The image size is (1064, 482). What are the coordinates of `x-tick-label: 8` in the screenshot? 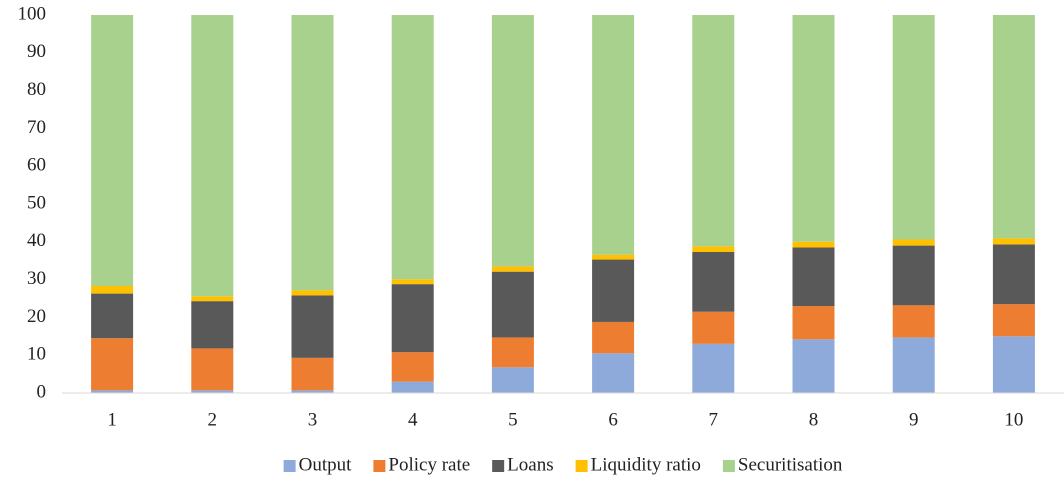 It's located at (814, 419).